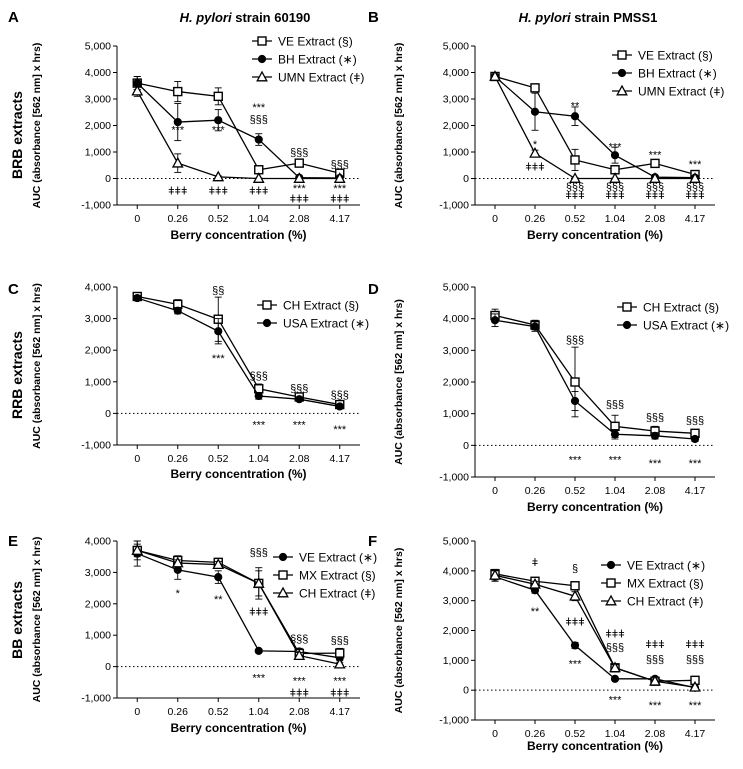 This screenshot has height=769, width=743. Describe the element at coordinates (535, 563) in the screenshot. I see `significance-mark: ǂ` at that location.